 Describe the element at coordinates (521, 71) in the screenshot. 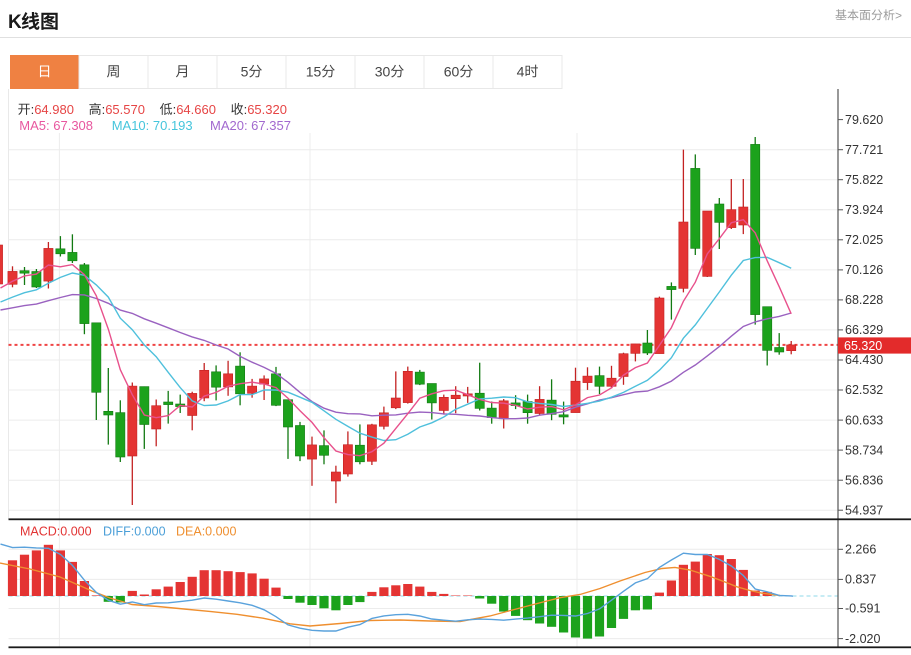

I see `svg-text: 4` at that location.